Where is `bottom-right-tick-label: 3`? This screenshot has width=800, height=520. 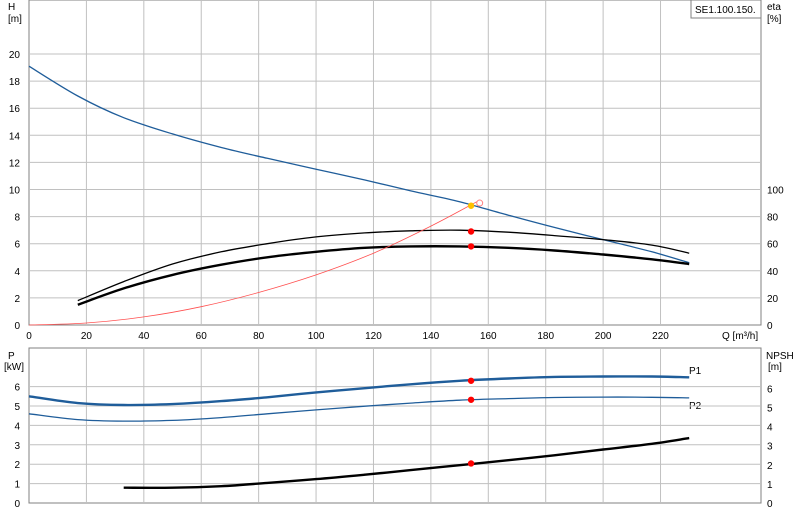 bottom-right-tick-label: 3 is located at coordinates (770, 447).